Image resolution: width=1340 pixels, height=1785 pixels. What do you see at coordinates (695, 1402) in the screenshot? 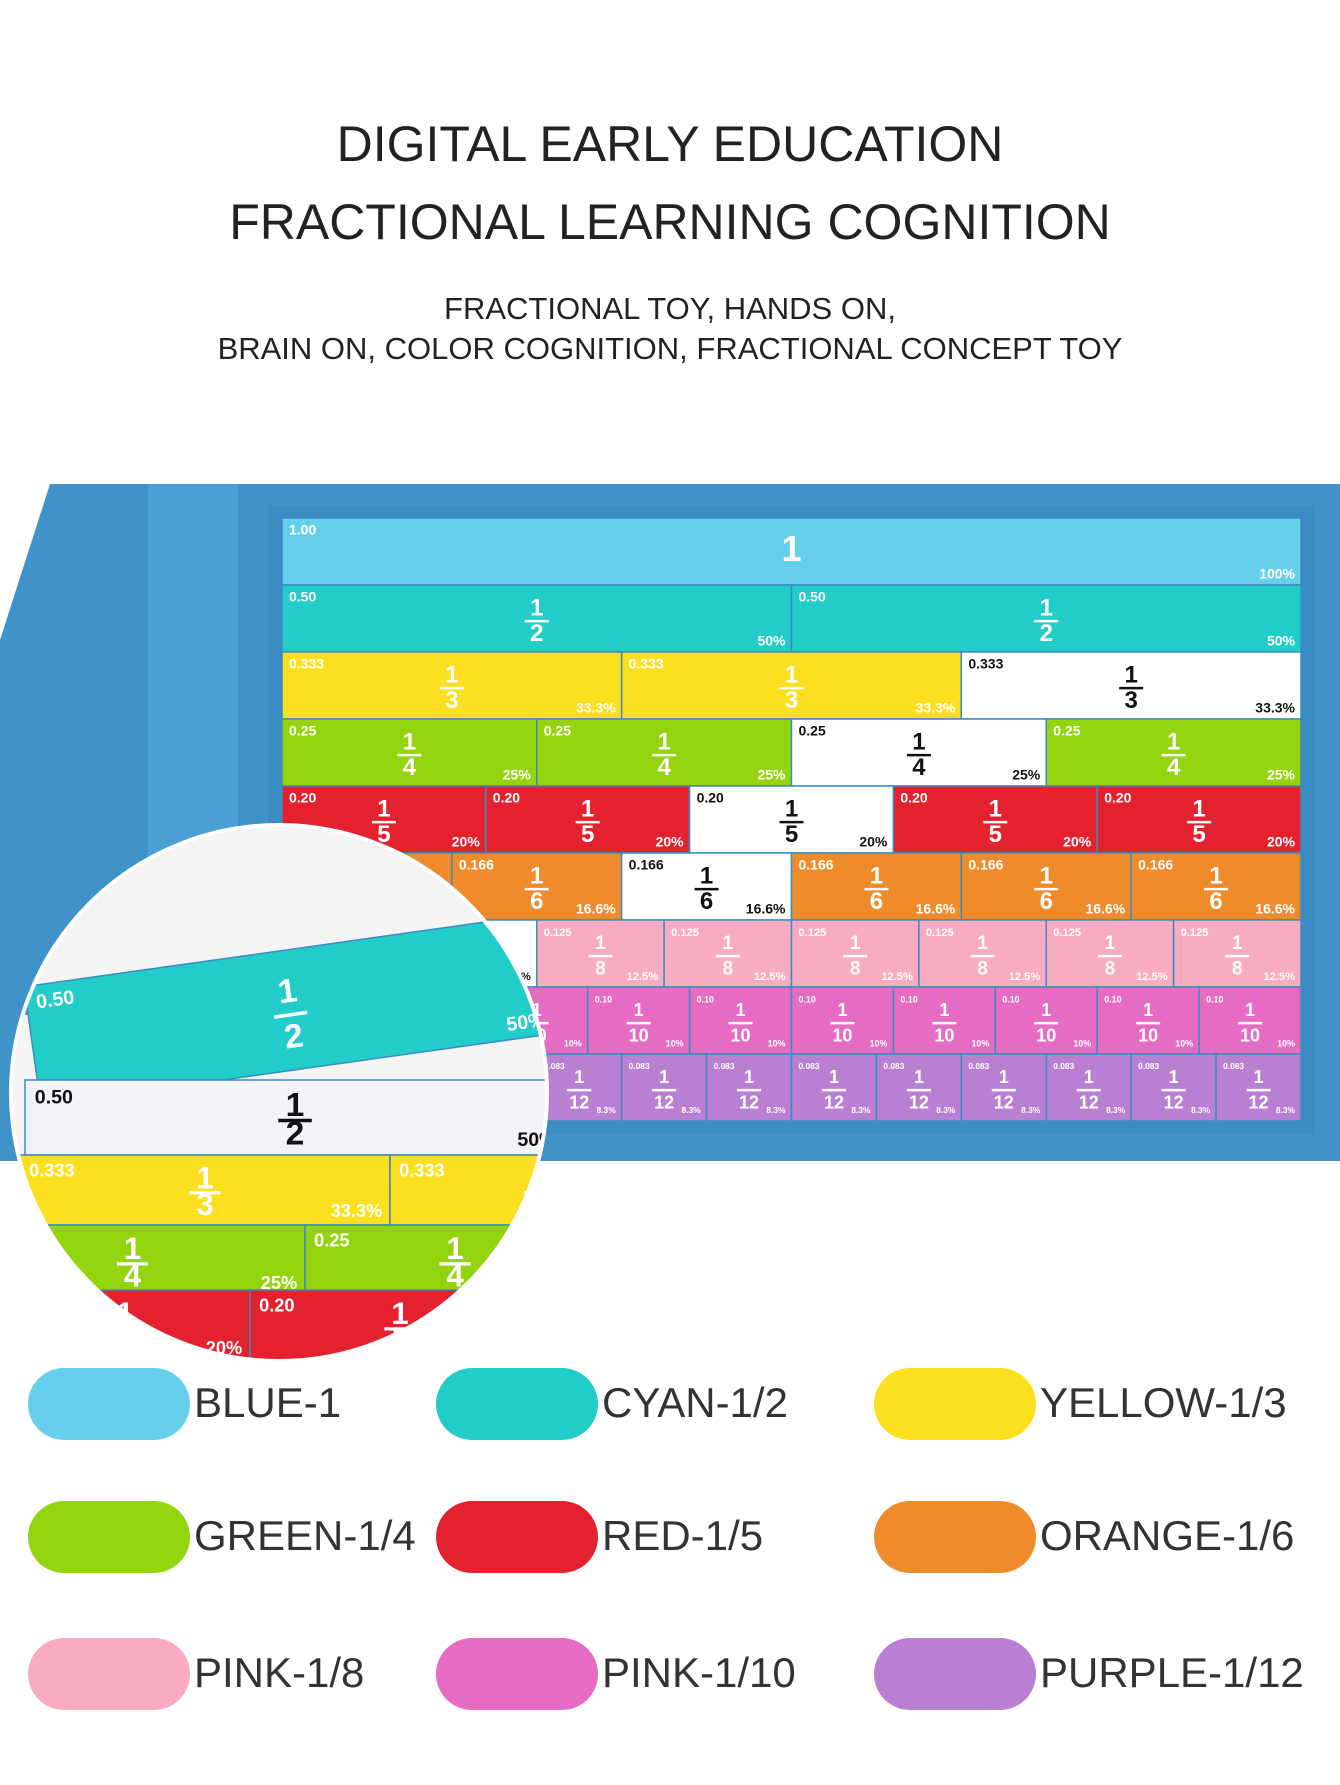
I see `legend-label: CYAN-1/2` at bounding box center [695, 1402].